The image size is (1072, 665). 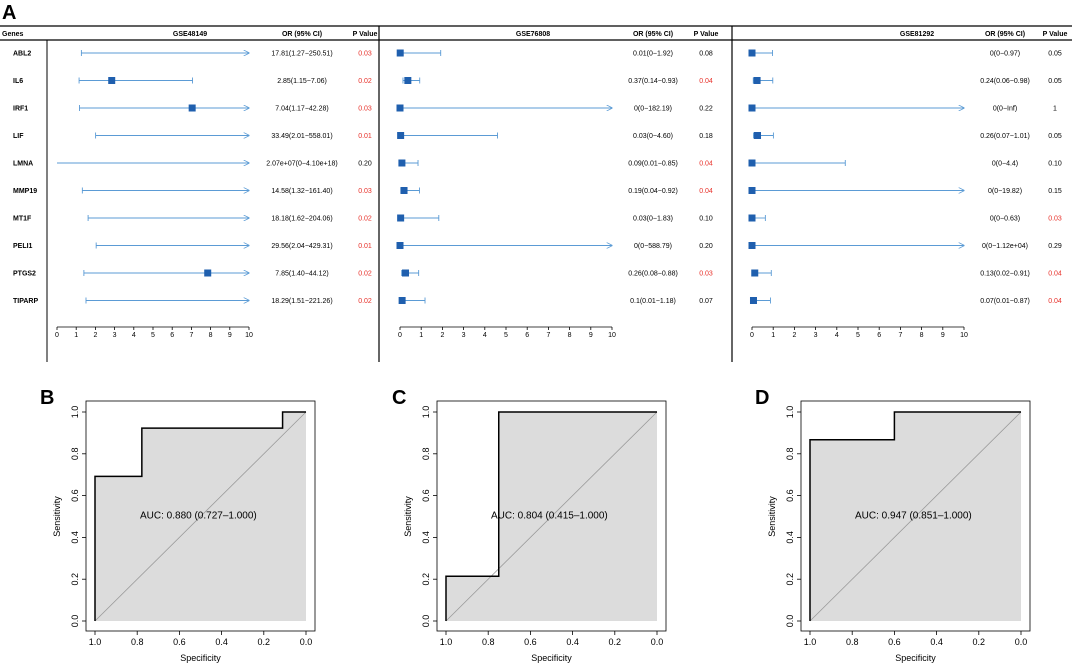 I want to click on or-ci-text: 0.37(0.14−0.93), so click(x=653, y=81).